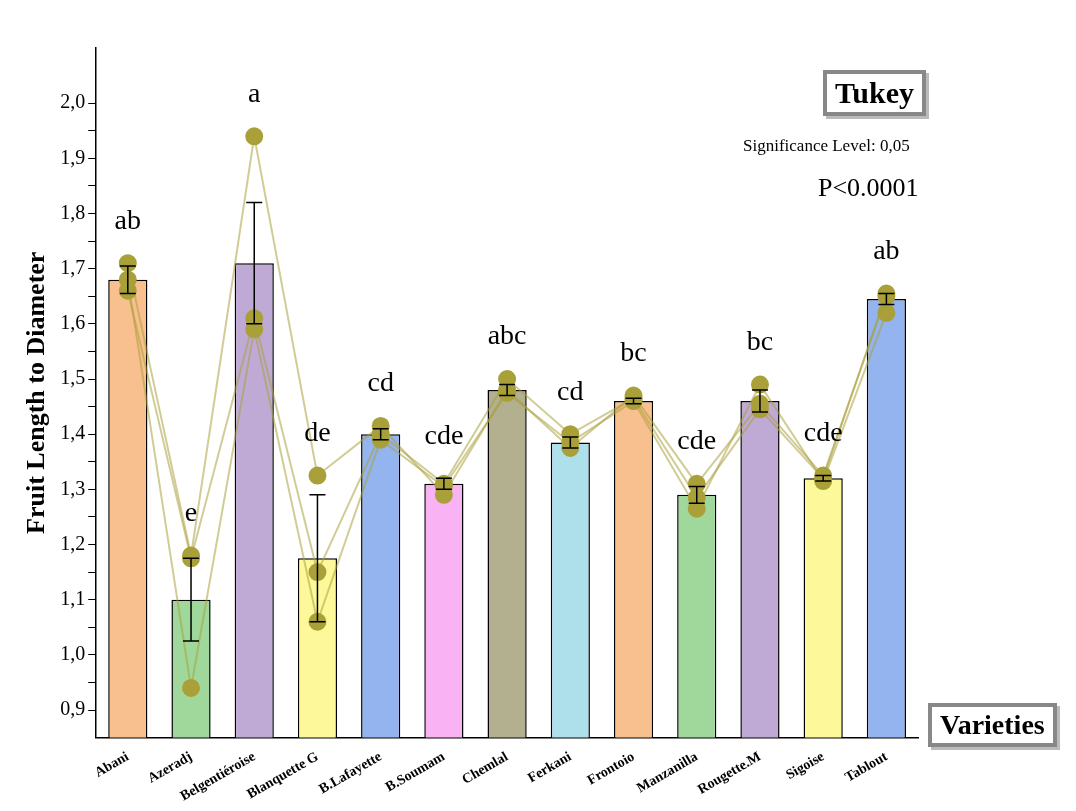 The width and height of the screenshot is (1076, 811). Describe the element at coordinates (73, 266) in the screenshot. I see `y-tick-label: 1,7` at that location.